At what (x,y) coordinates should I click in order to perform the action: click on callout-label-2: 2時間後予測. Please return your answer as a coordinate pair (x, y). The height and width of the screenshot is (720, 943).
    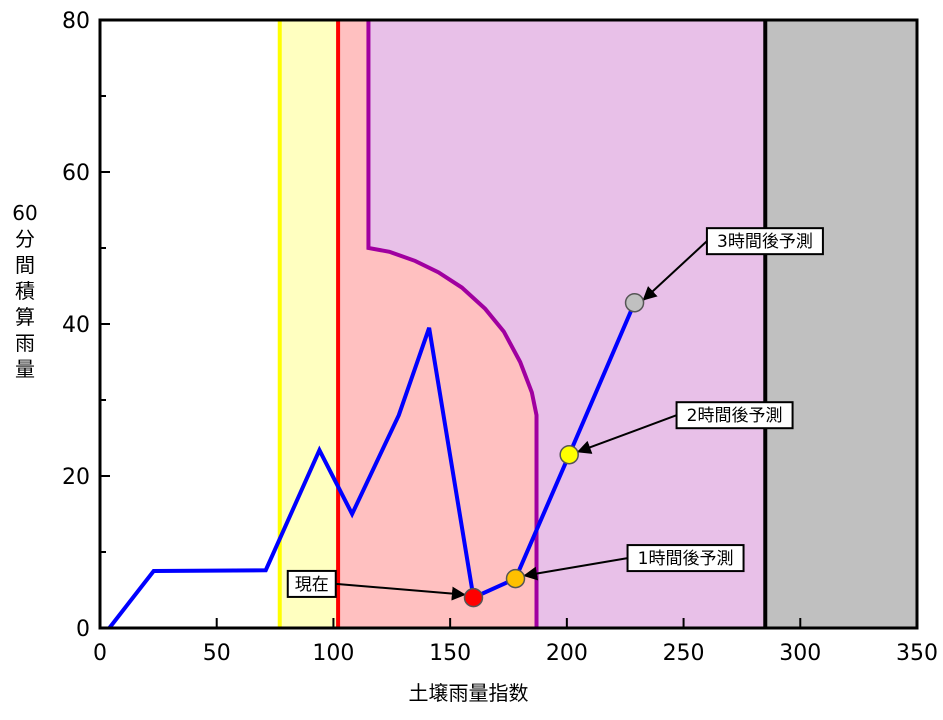
    Looking at the image, I should click on (735, 416).